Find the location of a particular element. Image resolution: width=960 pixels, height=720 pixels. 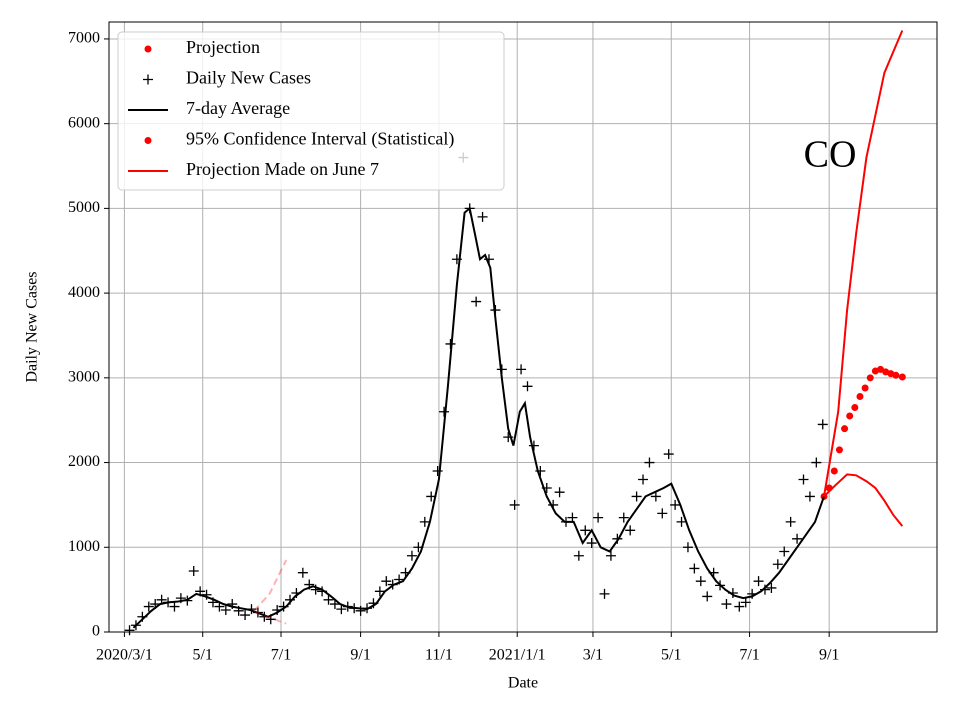

x-tick-label: 2021/1/1 is located at coordinates (517, 655).